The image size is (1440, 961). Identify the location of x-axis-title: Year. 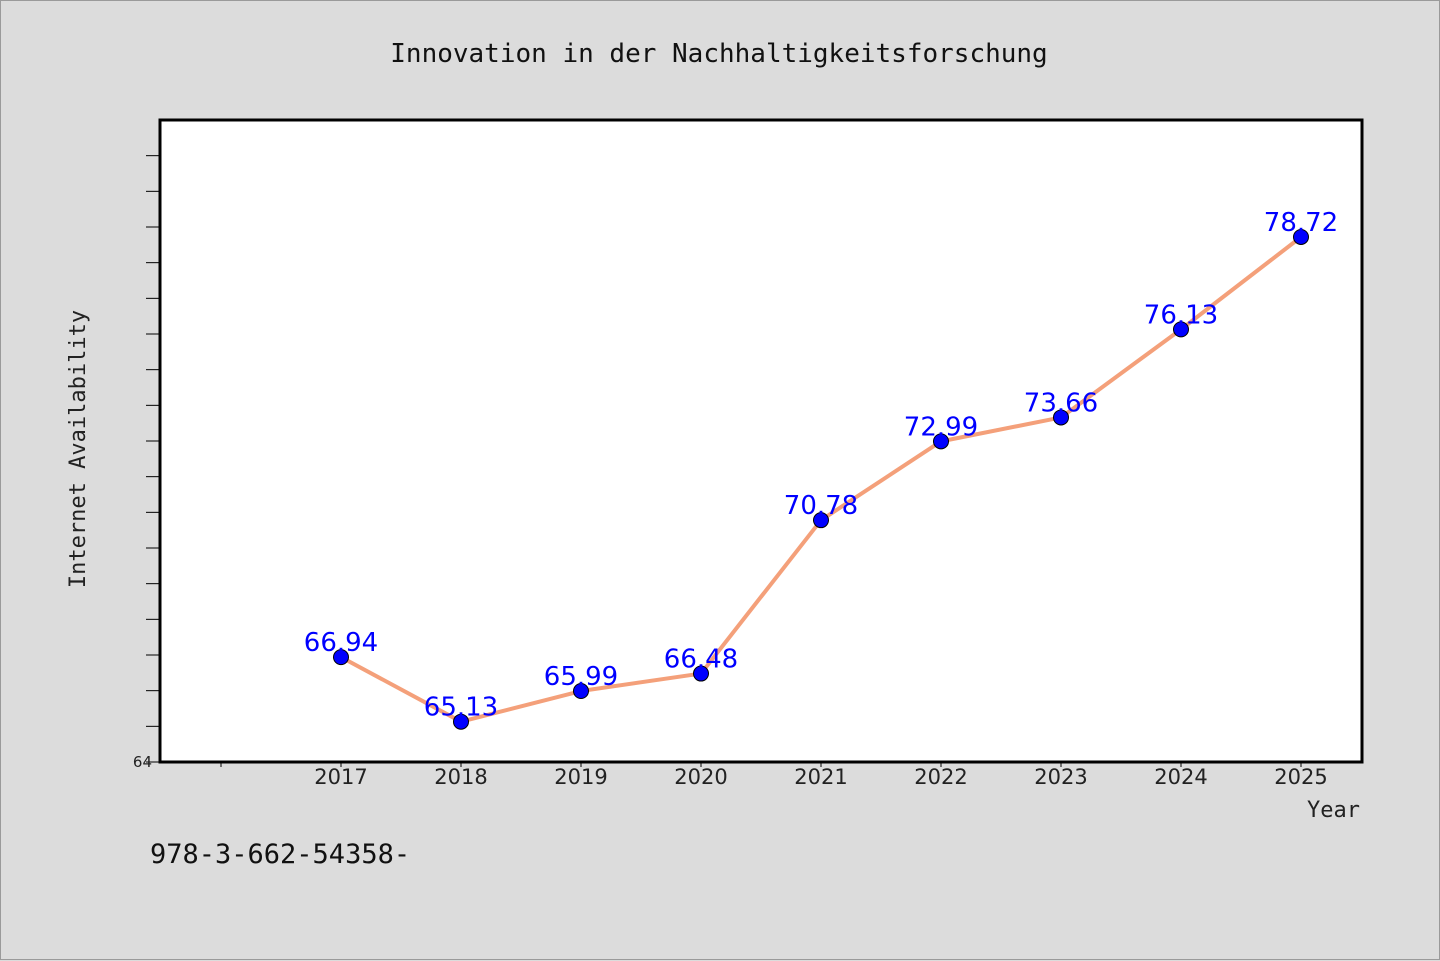
(1333, 810).